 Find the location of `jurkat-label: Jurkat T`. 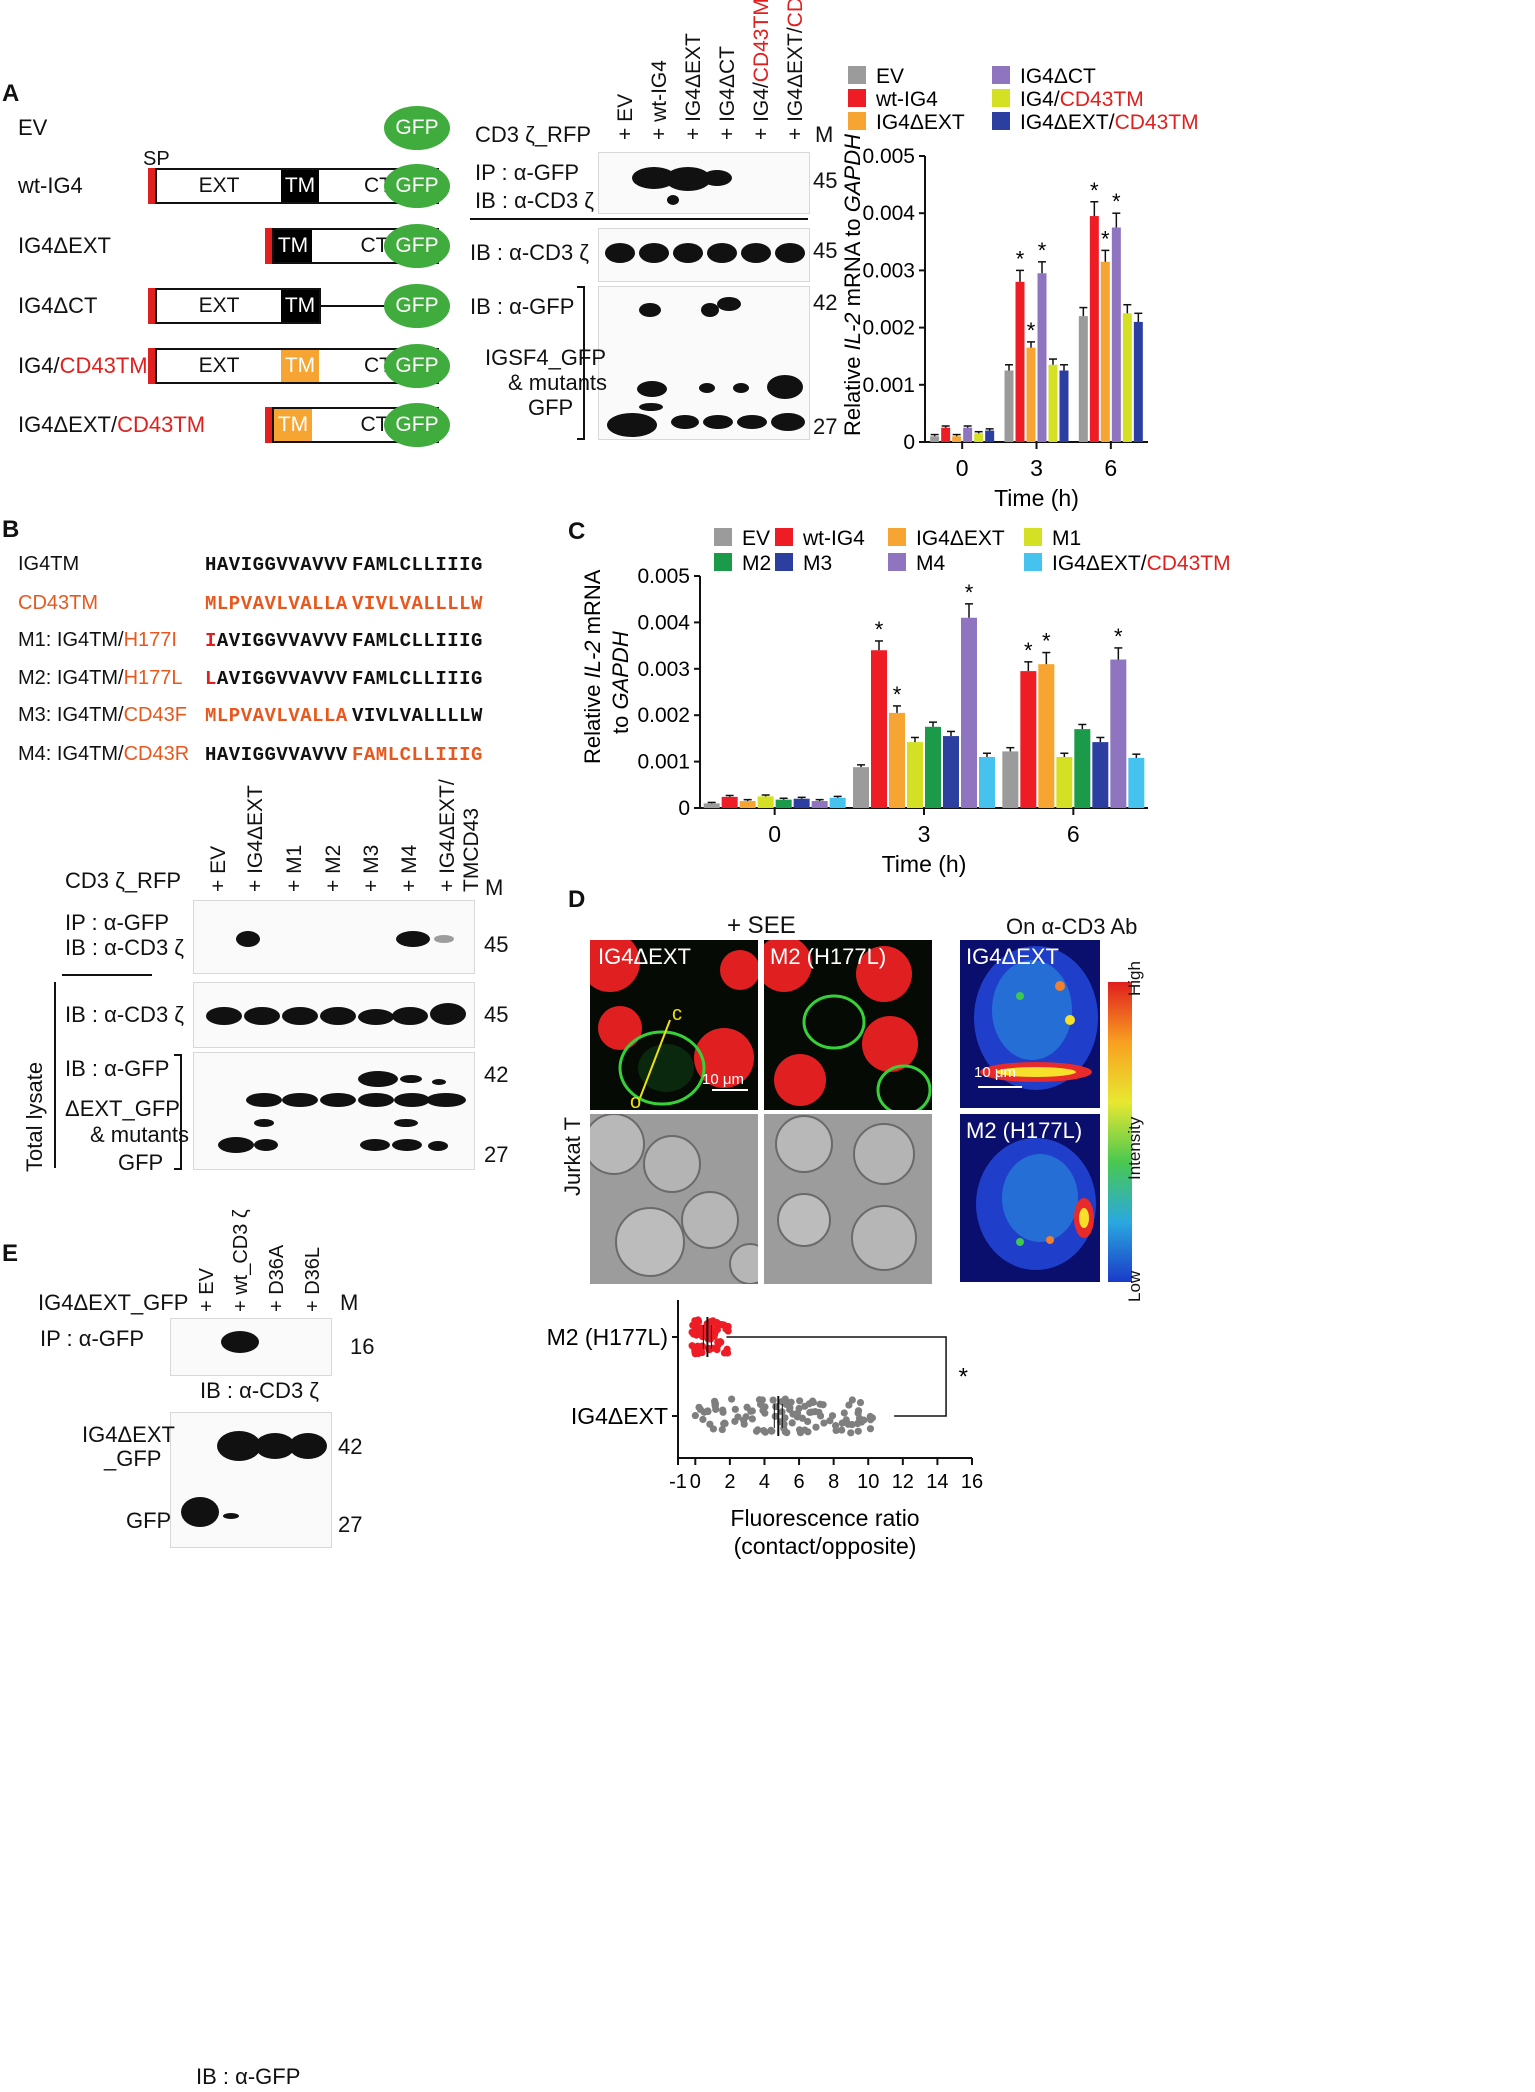

jurkat-label: Jurkat T is located at coordinates (572, 1156).